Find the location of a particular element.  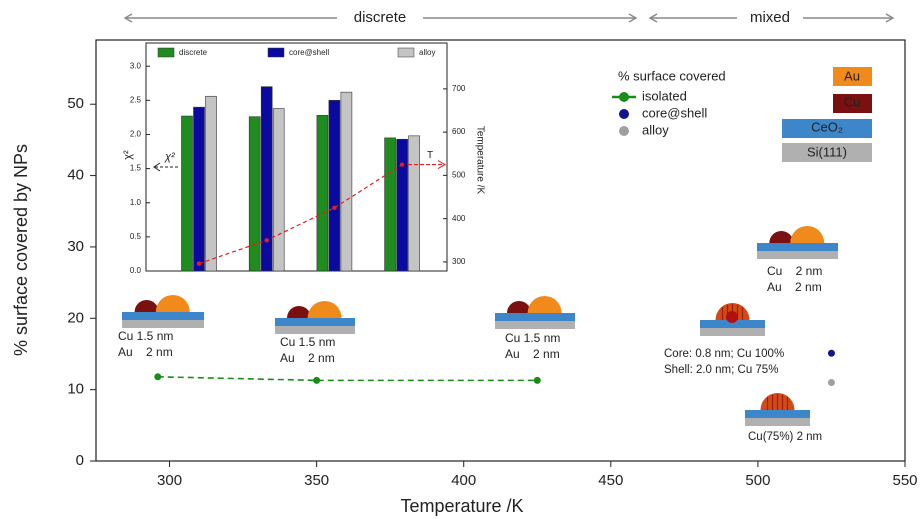

y-axis-title: % surface covered by NPs is located at coordinates (21, 250).